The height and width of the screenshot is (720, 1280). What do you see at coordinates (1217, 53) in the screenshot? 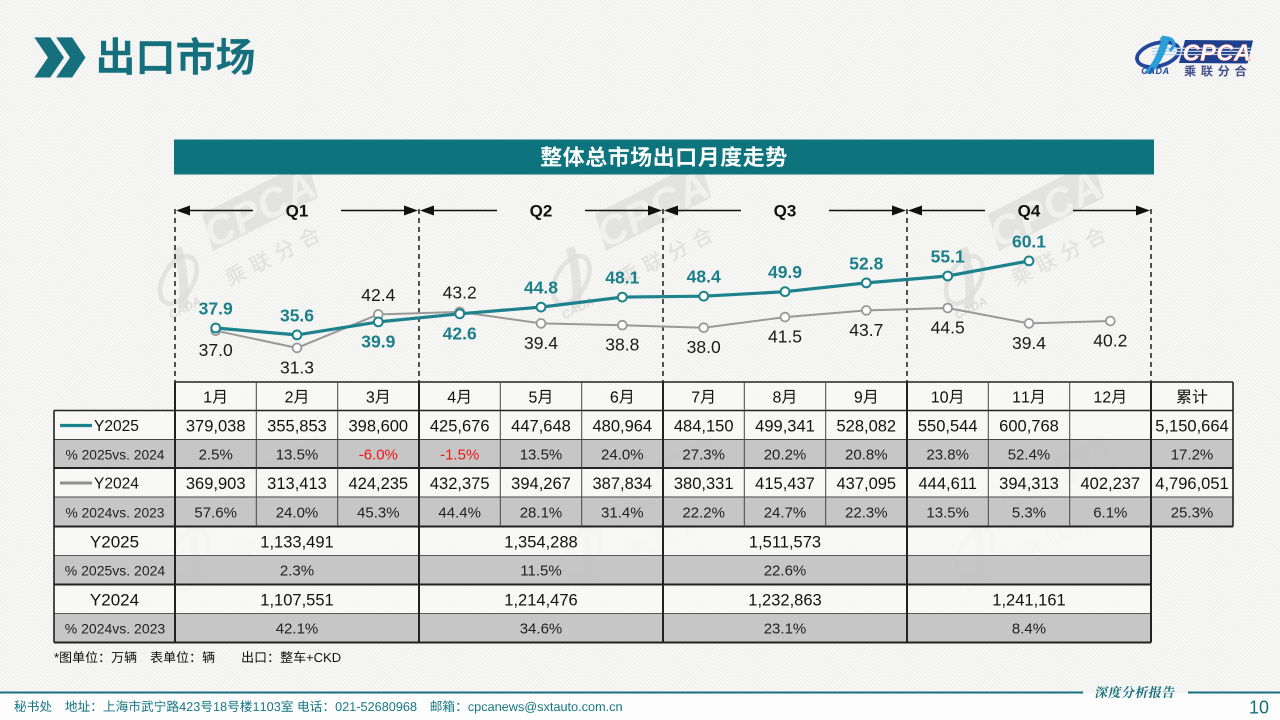
I see `svg-text: CPCA` at bounding box center [1217, 53].